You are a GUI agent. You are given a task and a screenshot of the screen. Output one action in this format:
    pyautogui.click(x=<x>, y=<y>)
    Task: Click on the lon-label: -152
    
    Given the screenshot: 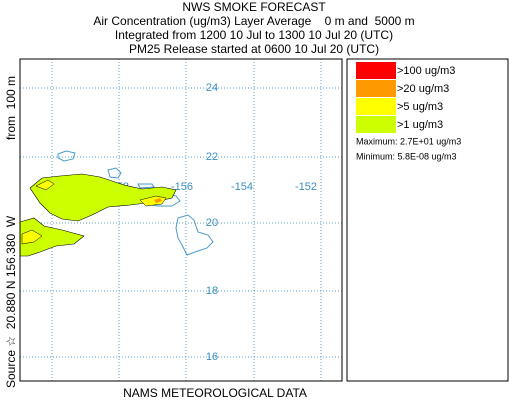 What is the action you would take?
    pyautogui.click(x=306, y=187)
    